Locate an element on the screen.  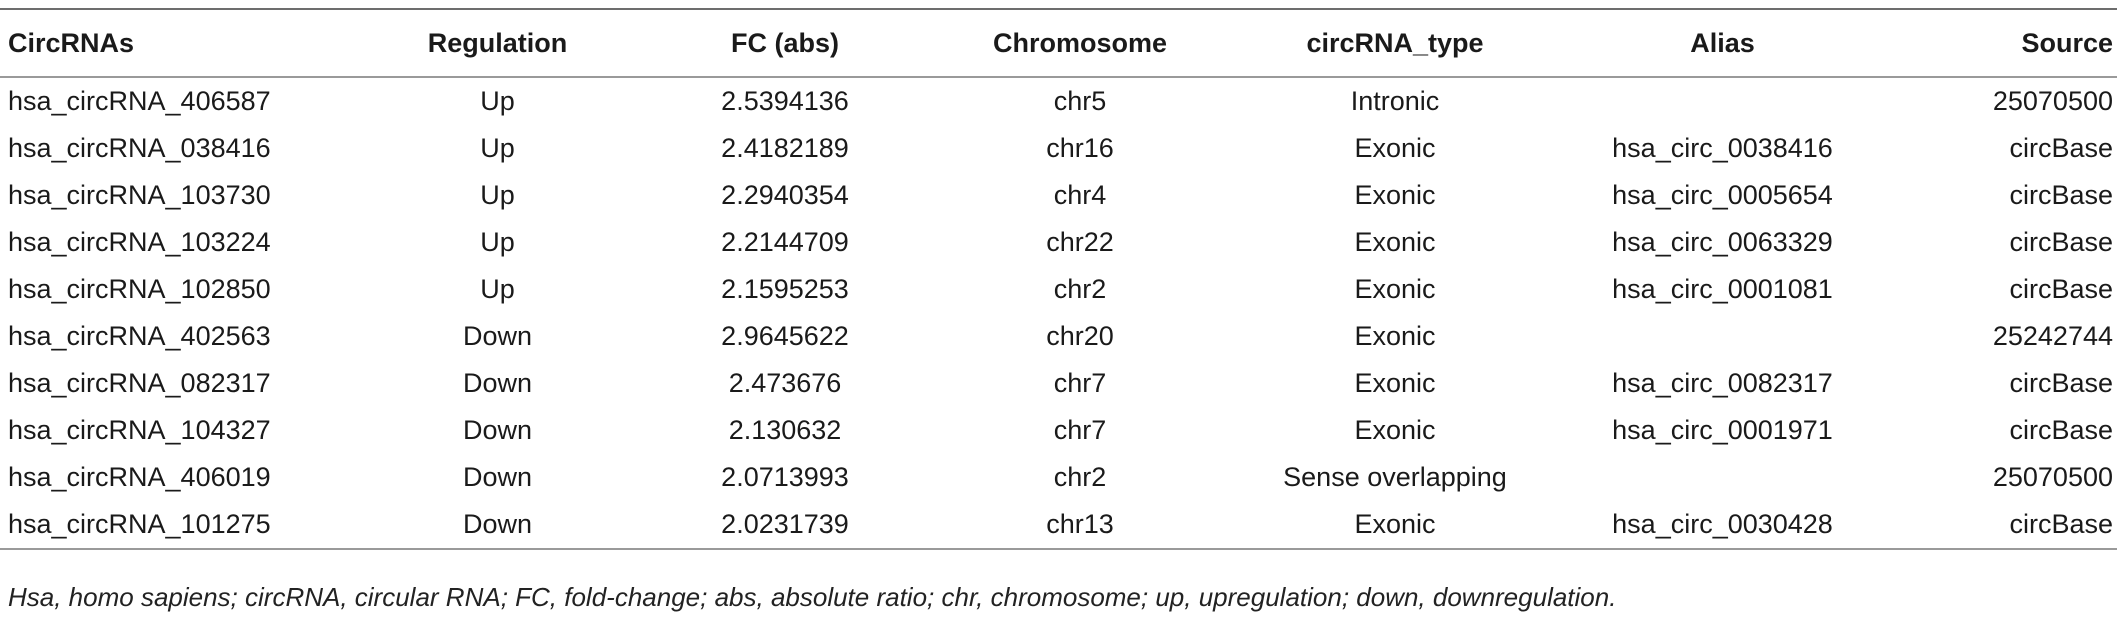
circrna-type-cell: Sense overlapping is located at coordinates (1395, 477).